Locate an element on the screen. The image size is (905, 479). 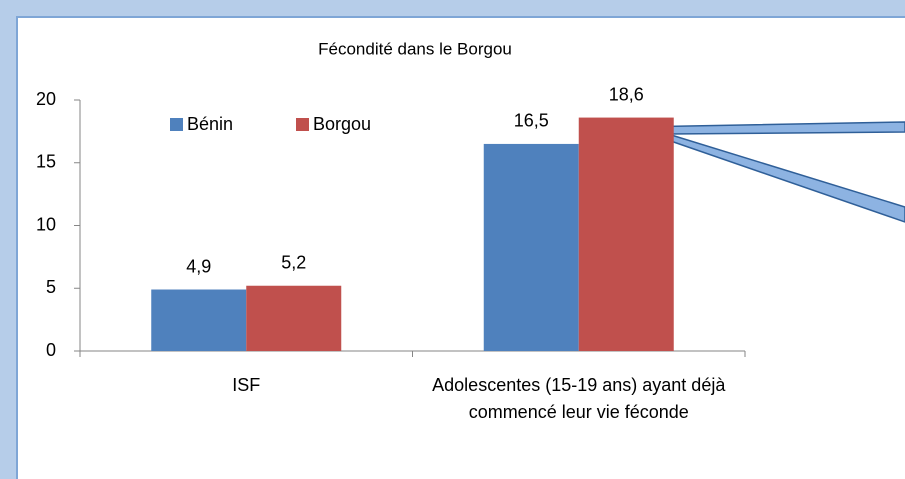
callout-arrow is located at coordinates (768, 172).